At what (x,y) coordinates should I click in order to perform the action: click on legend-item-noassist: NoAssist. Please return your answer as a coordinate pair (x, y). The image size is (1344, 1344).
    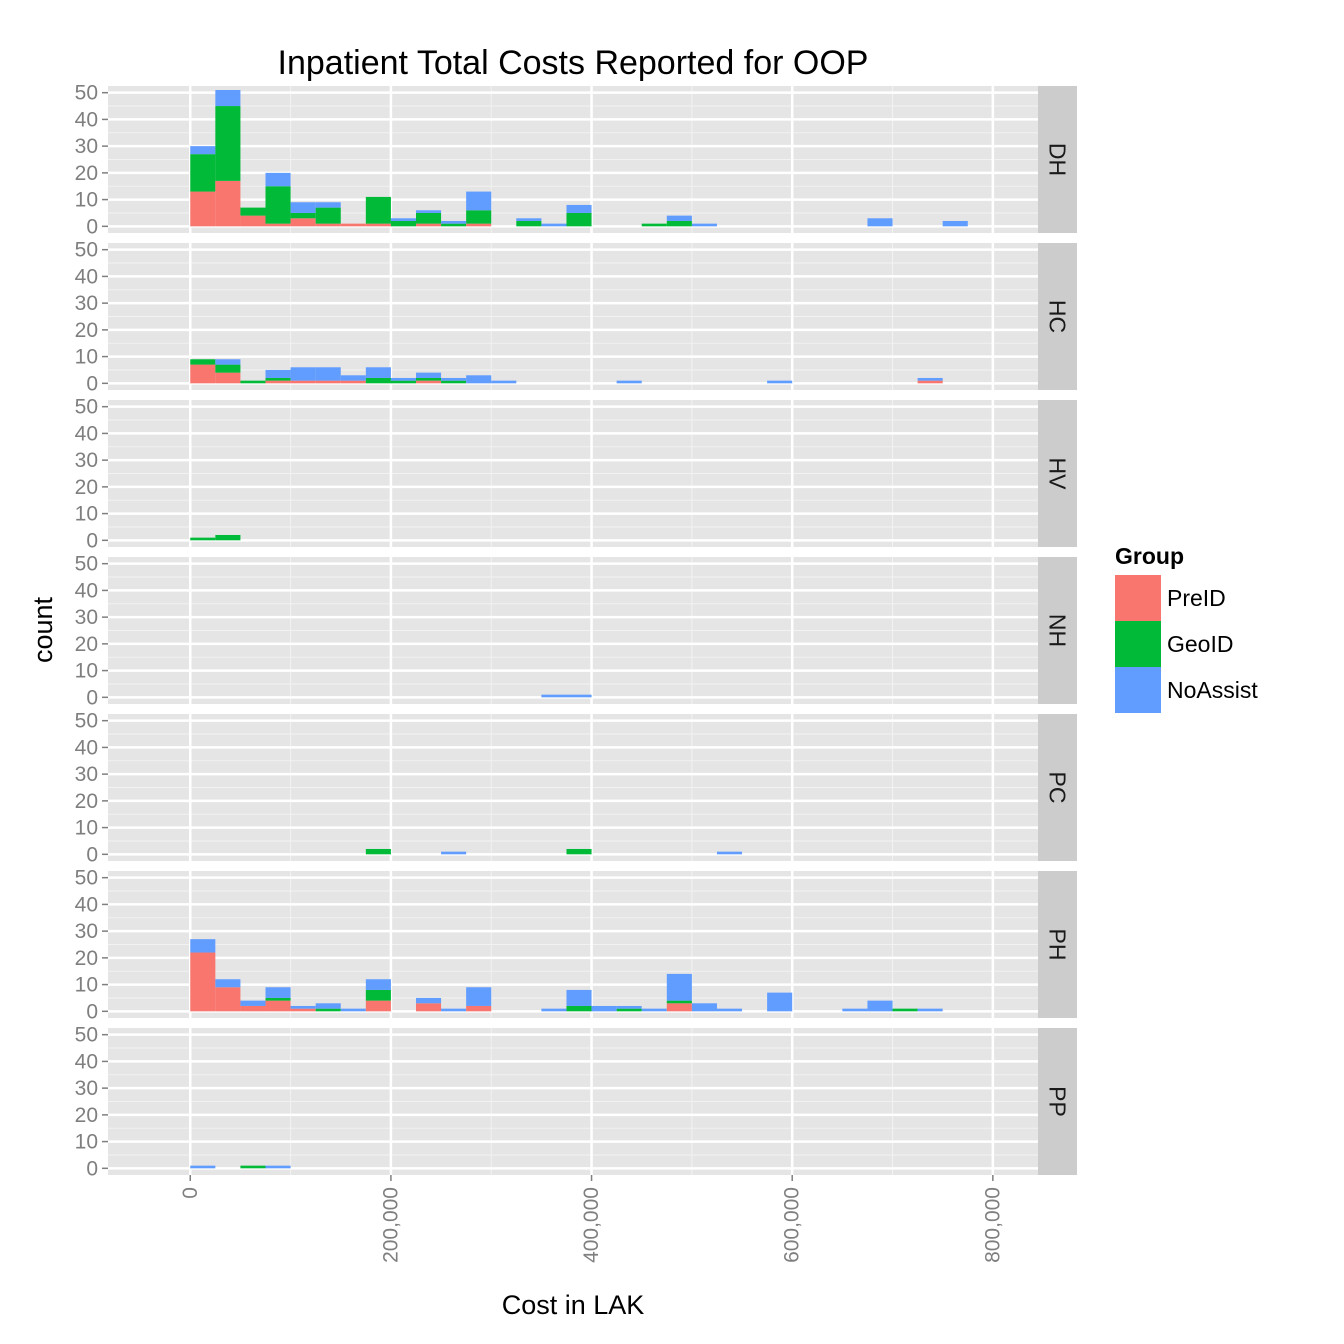
    Looking at the image, I should click on (1186, 690).